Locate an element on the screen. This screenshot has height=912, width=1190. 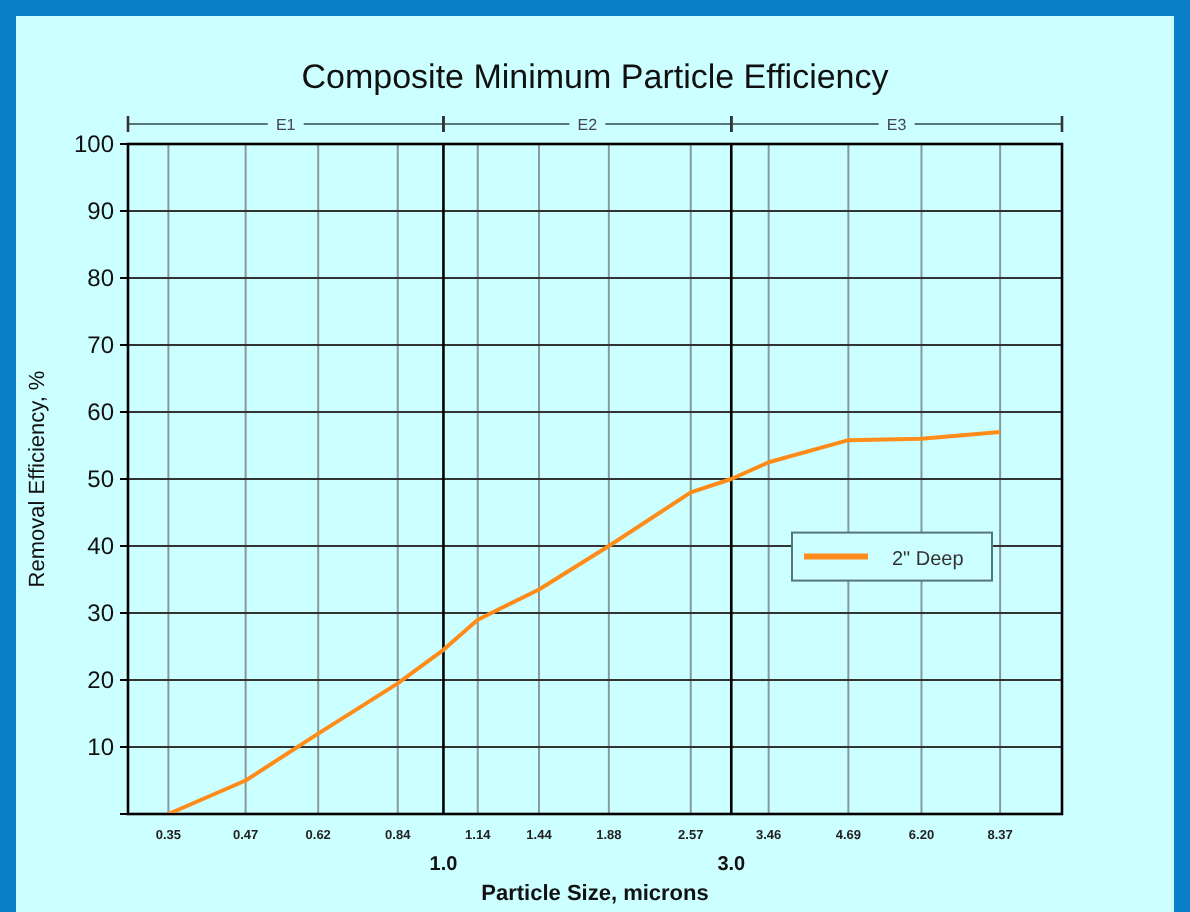
y-tick-label: 50 is located at coordinates (101, 478).